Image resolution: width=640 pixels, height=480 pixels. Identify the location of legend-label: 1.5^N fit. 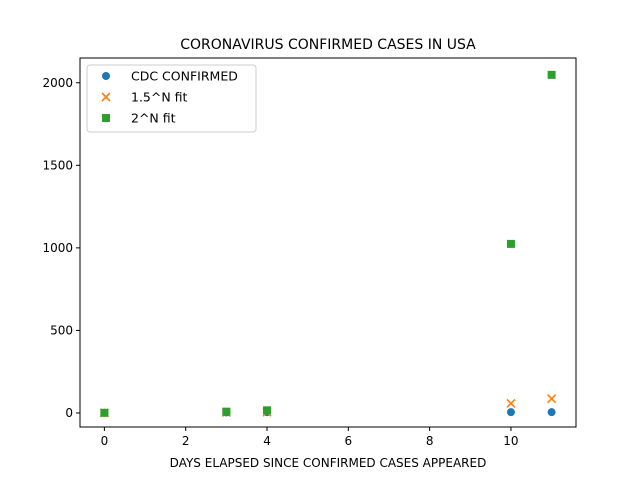
(159, 97).